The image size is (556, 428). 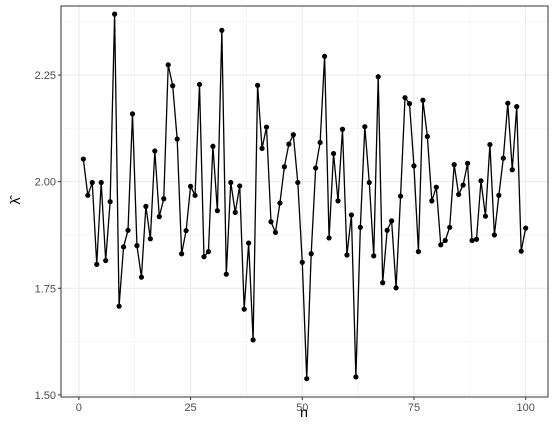 I want to click on x-axis-ticks: 0 25 50 75 100, so click(x=305, y=405).